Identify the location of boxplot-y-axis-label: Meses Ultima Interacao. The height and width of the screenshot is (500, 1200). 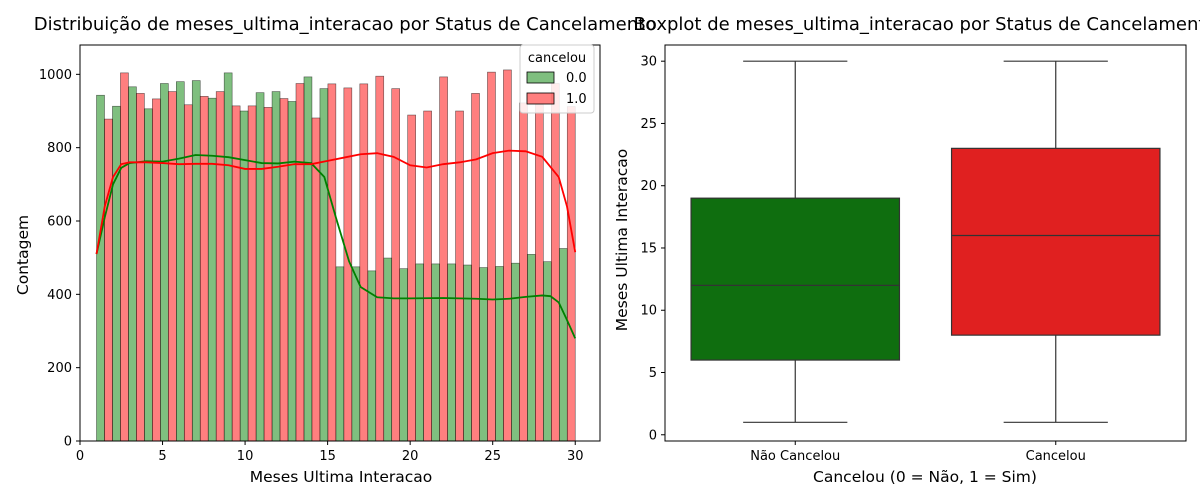
(622, 240).